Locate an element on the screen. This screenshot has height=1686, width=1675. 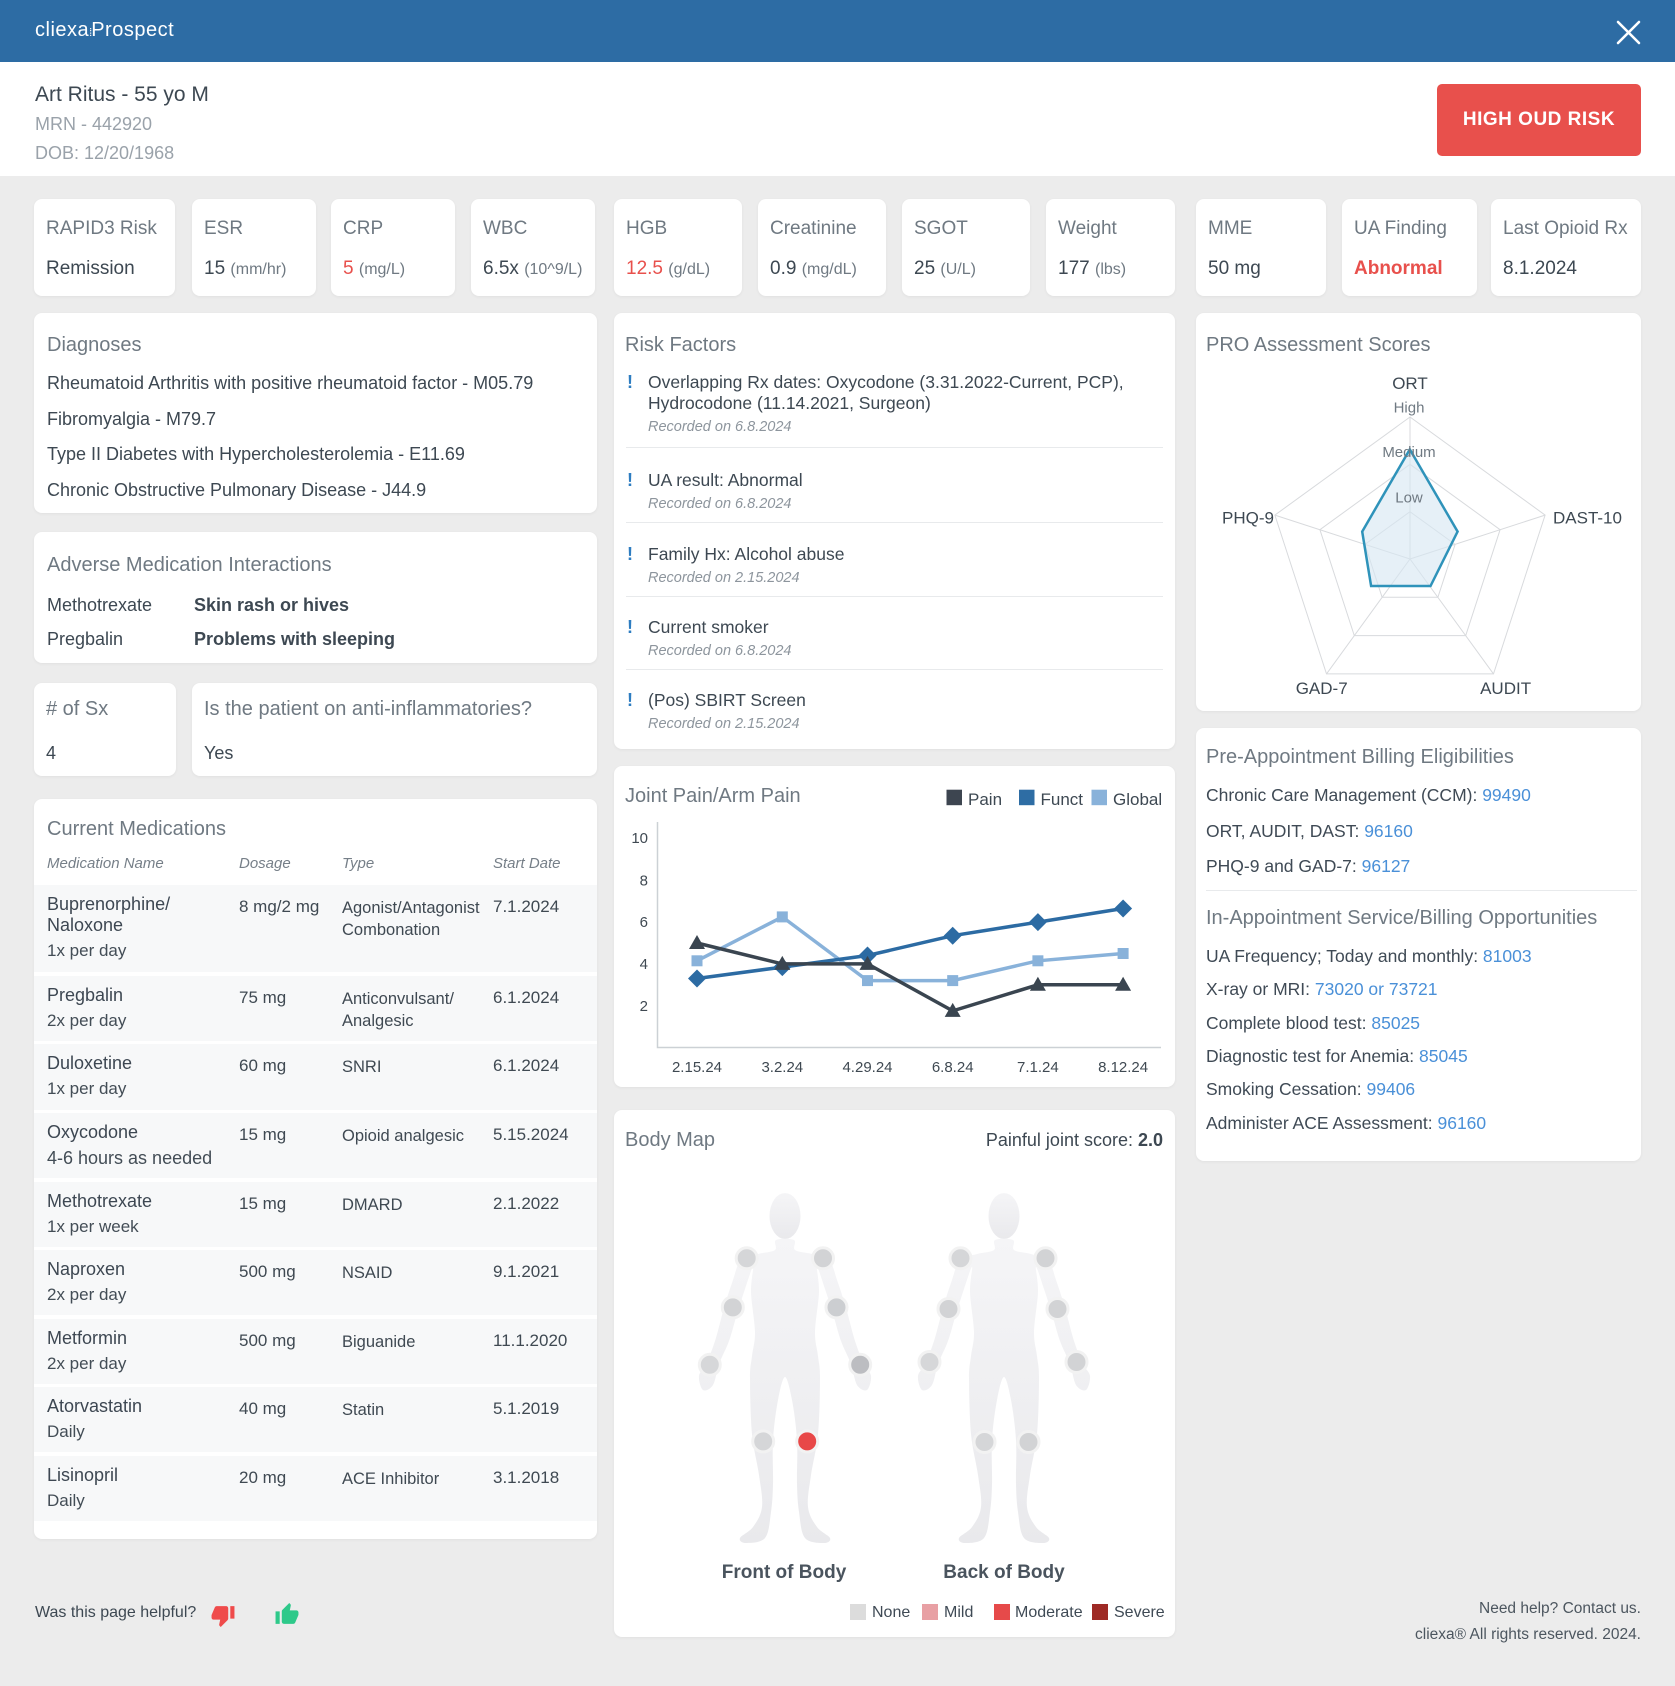
svg-text: 6 is located at coordinates (644, 922).